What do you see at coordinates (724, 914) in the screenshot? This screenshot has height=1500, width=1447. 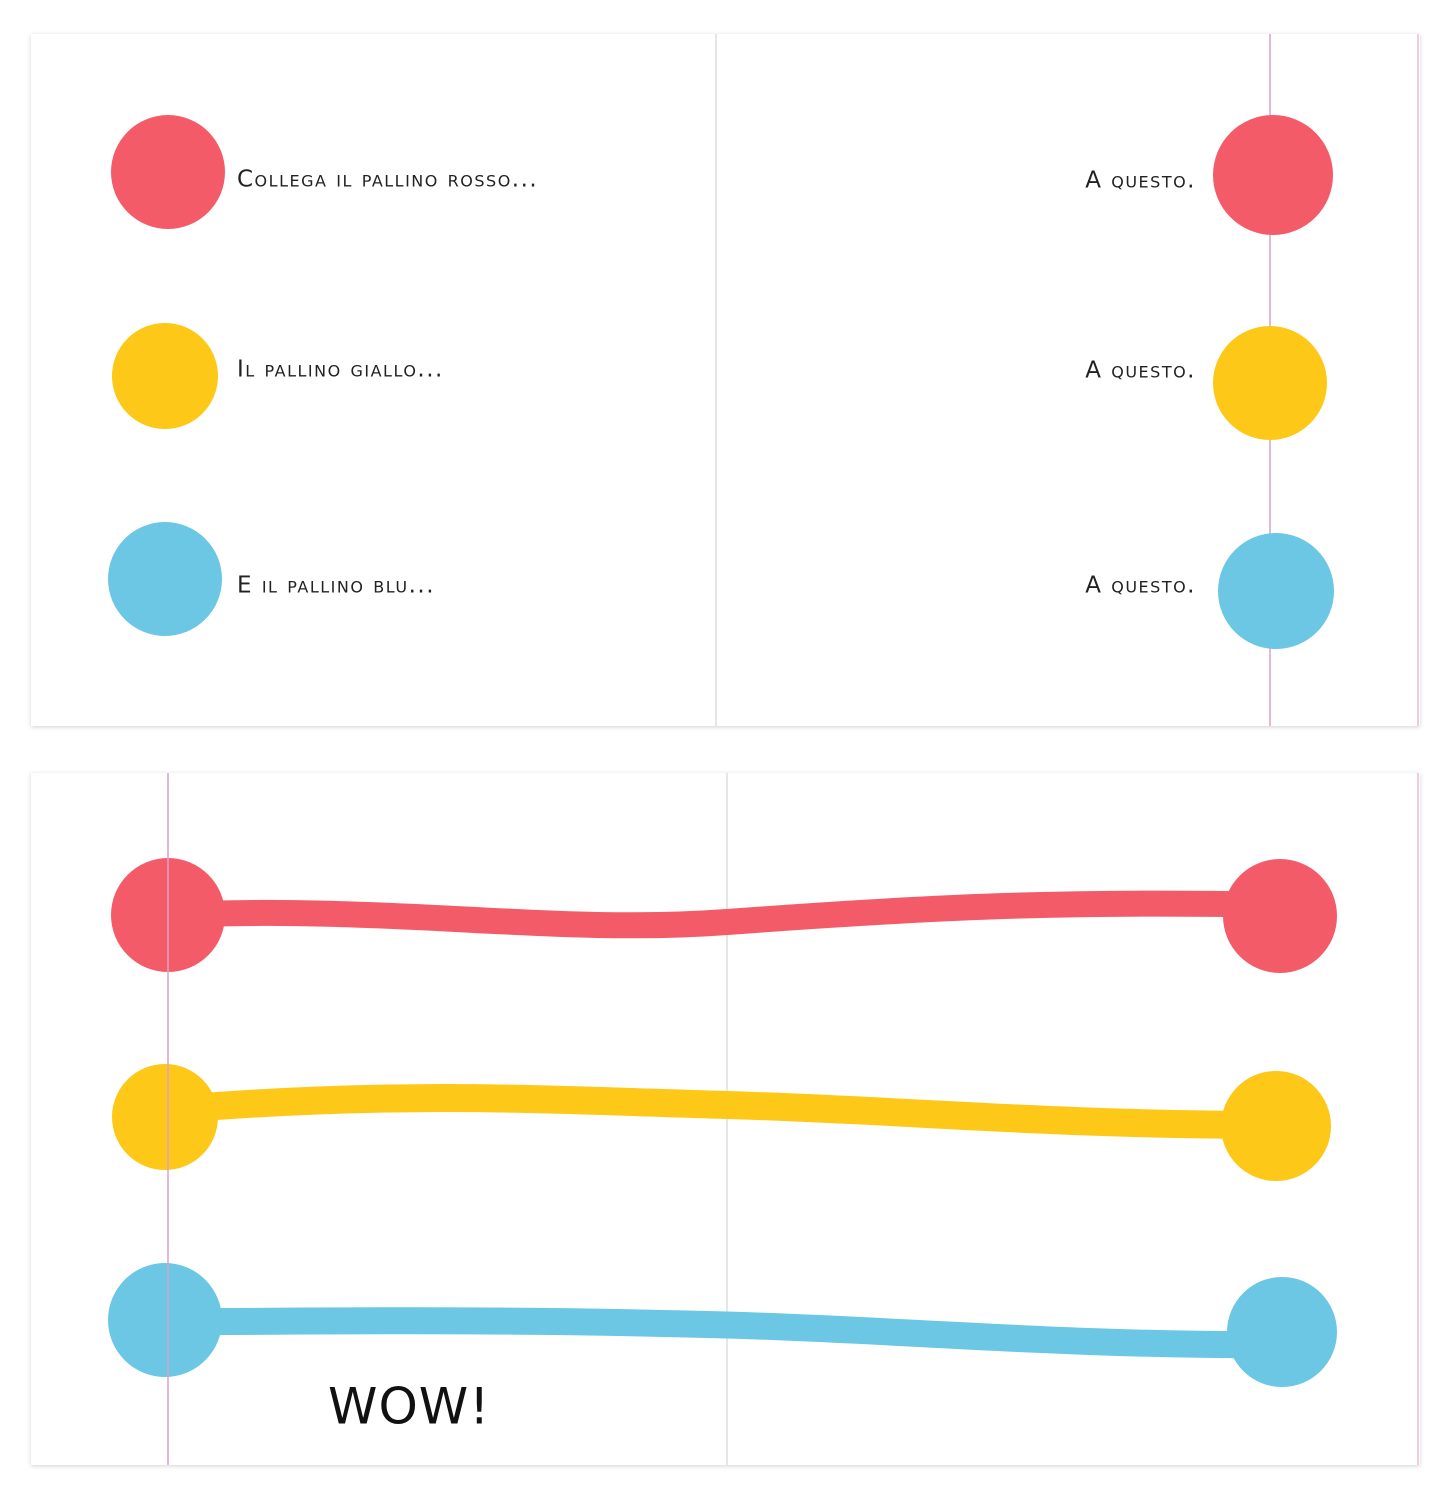 I see `red-line` at bounding box center [724, 914].